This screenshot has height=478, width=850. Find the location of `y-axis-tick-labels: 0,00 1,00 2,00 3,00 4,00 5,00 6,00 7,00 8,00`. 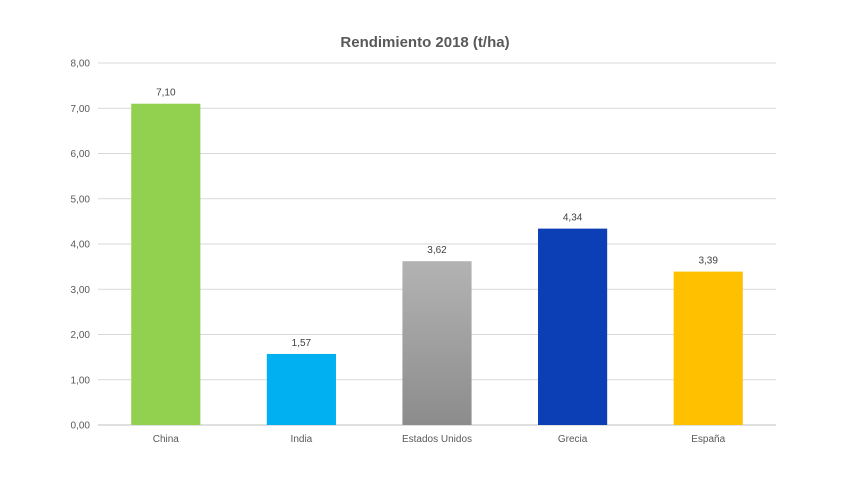

y-axis-tick-labels: 0,00 1,00 2,00 3,00 4,00 5,00 6,00 7,00 8,00 is located at coordinates (81, 245).